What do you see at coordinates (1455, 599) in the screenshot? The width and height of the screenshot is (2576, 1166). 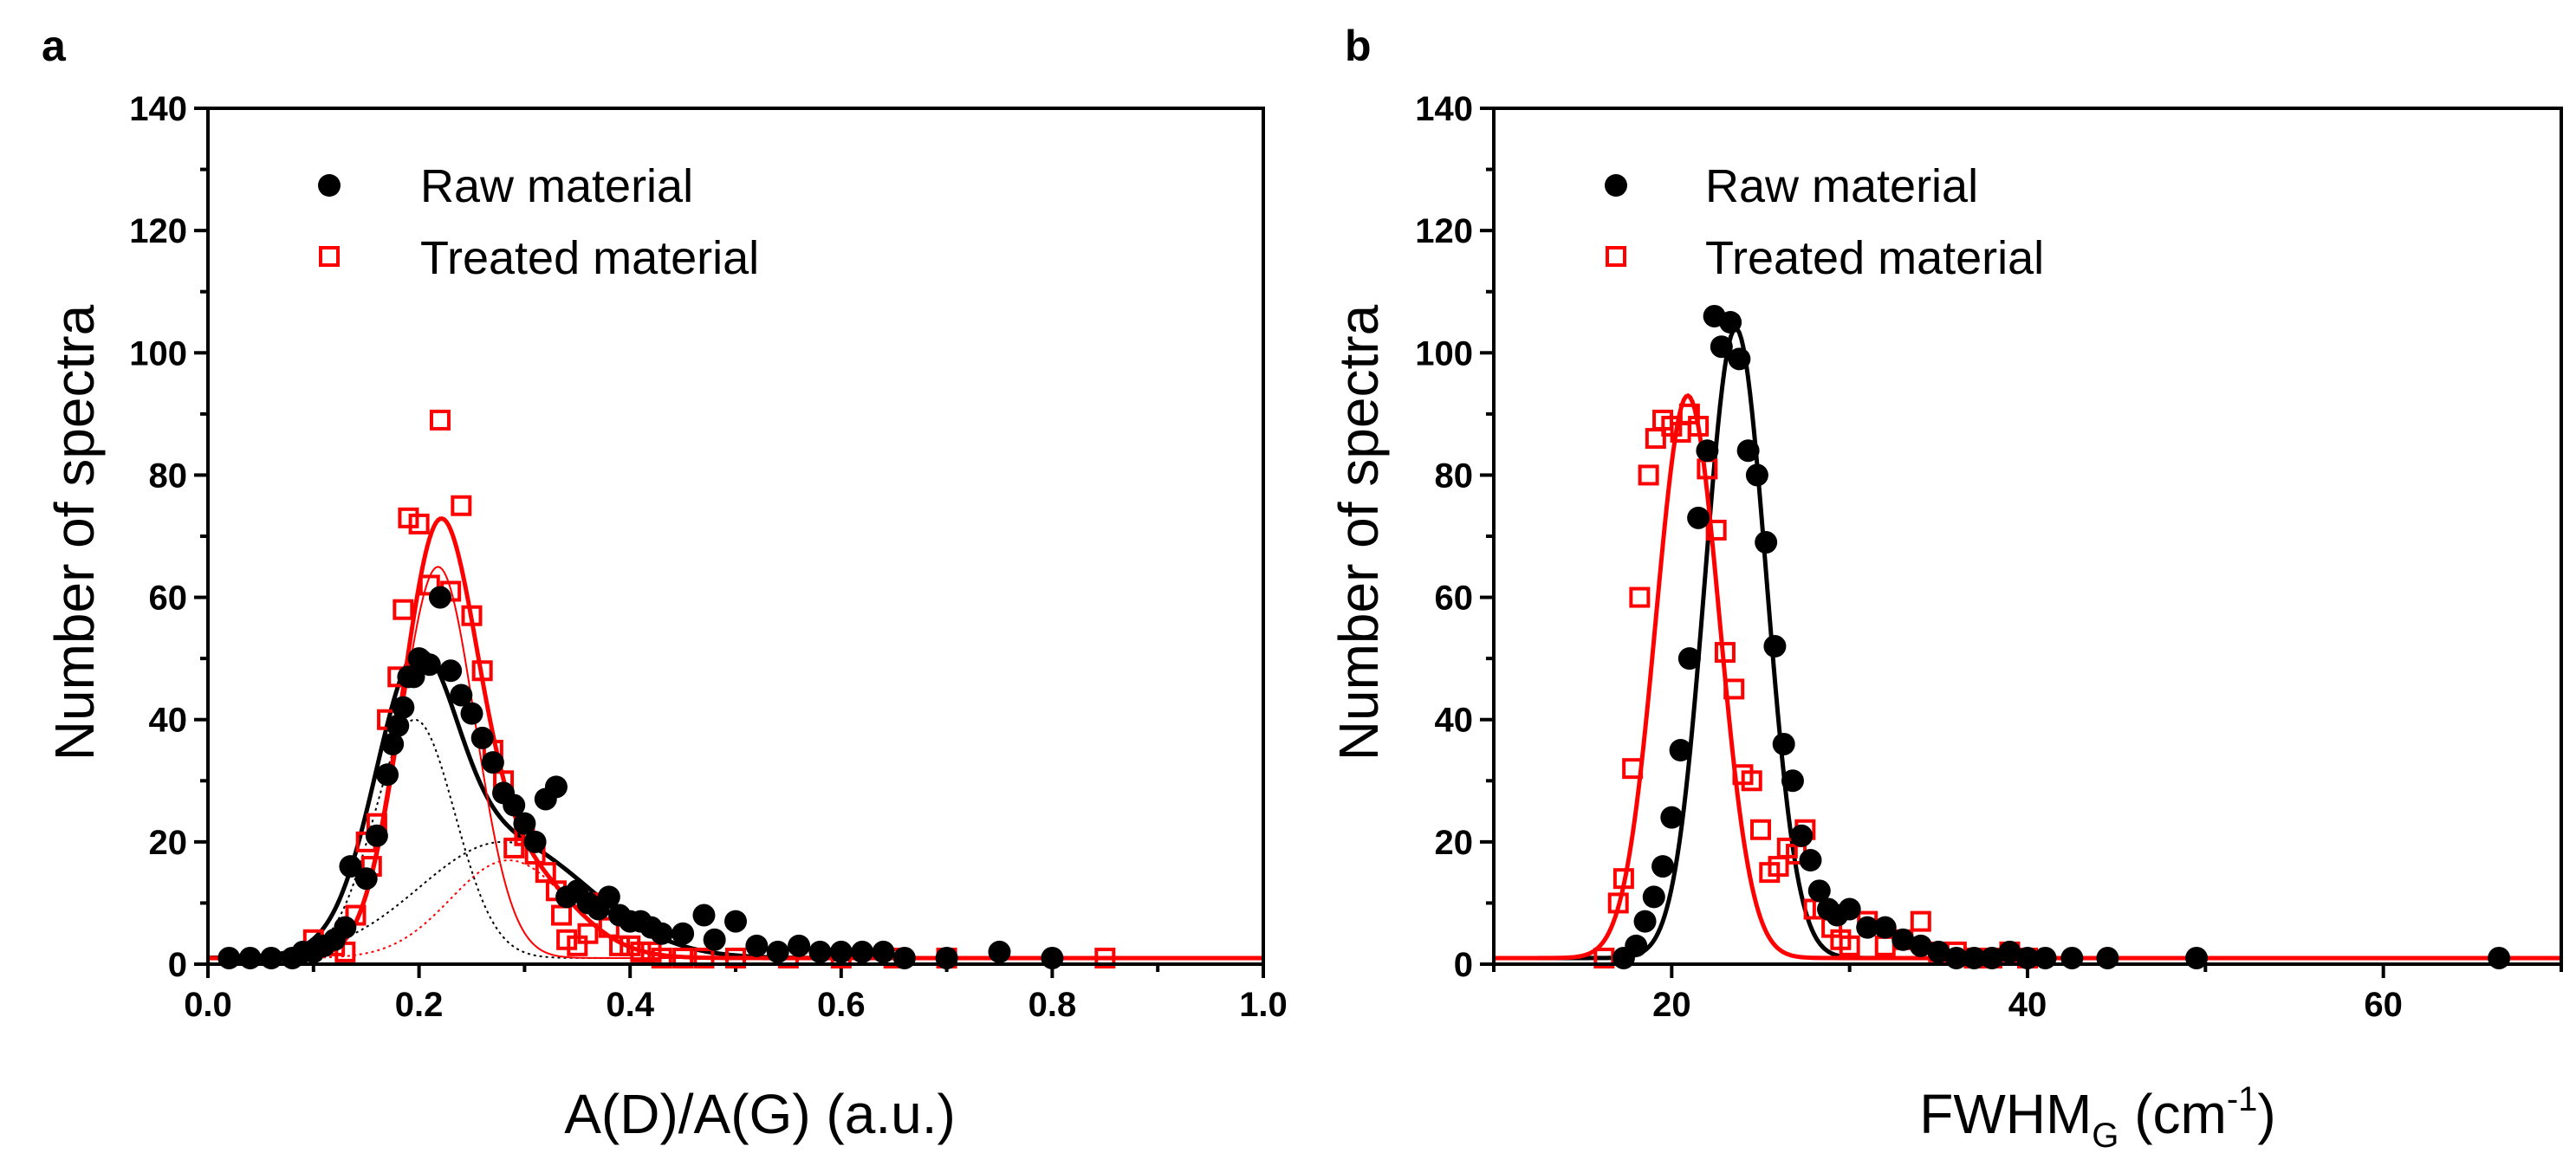 I see `y-tick-label: 60` at bounding box center [1455, 599].